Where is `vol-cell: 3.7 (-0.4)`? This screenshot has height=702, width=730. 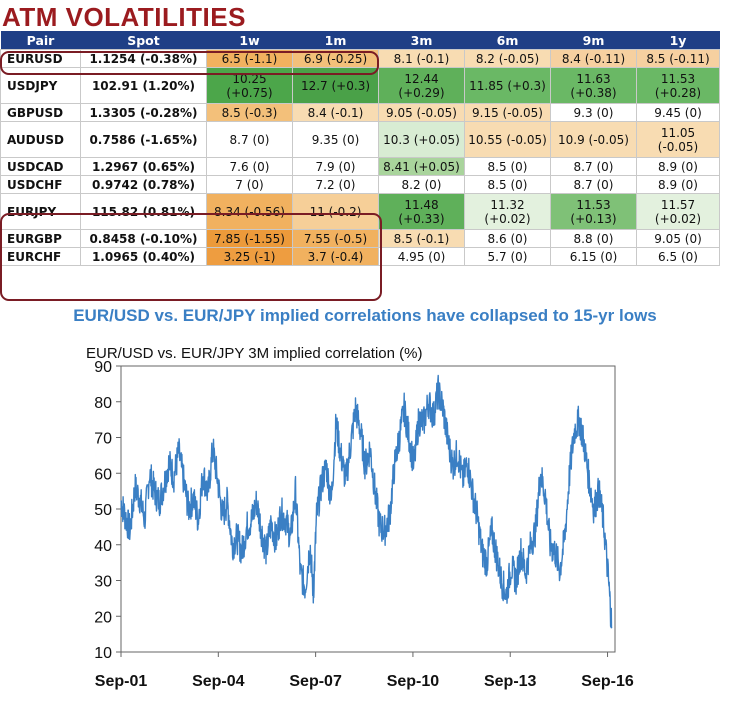 vol-cell: 3.7 (-0.4) is located at coordinates (335, 256).